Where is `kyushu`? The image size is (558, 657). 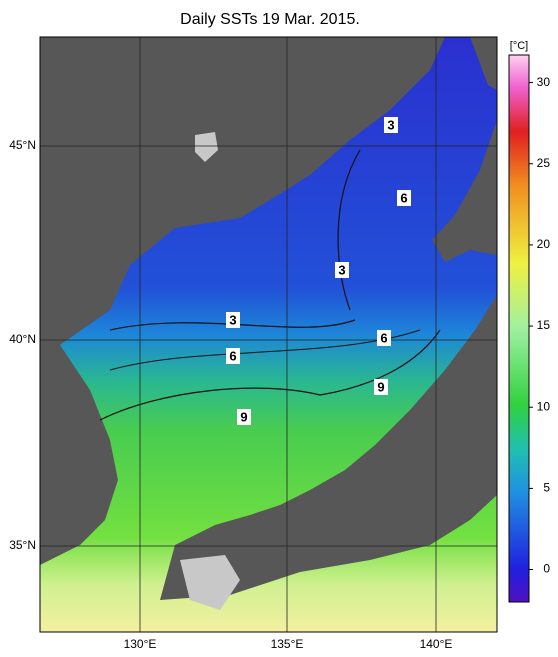 kyushu is located at coordinates (210, 582).